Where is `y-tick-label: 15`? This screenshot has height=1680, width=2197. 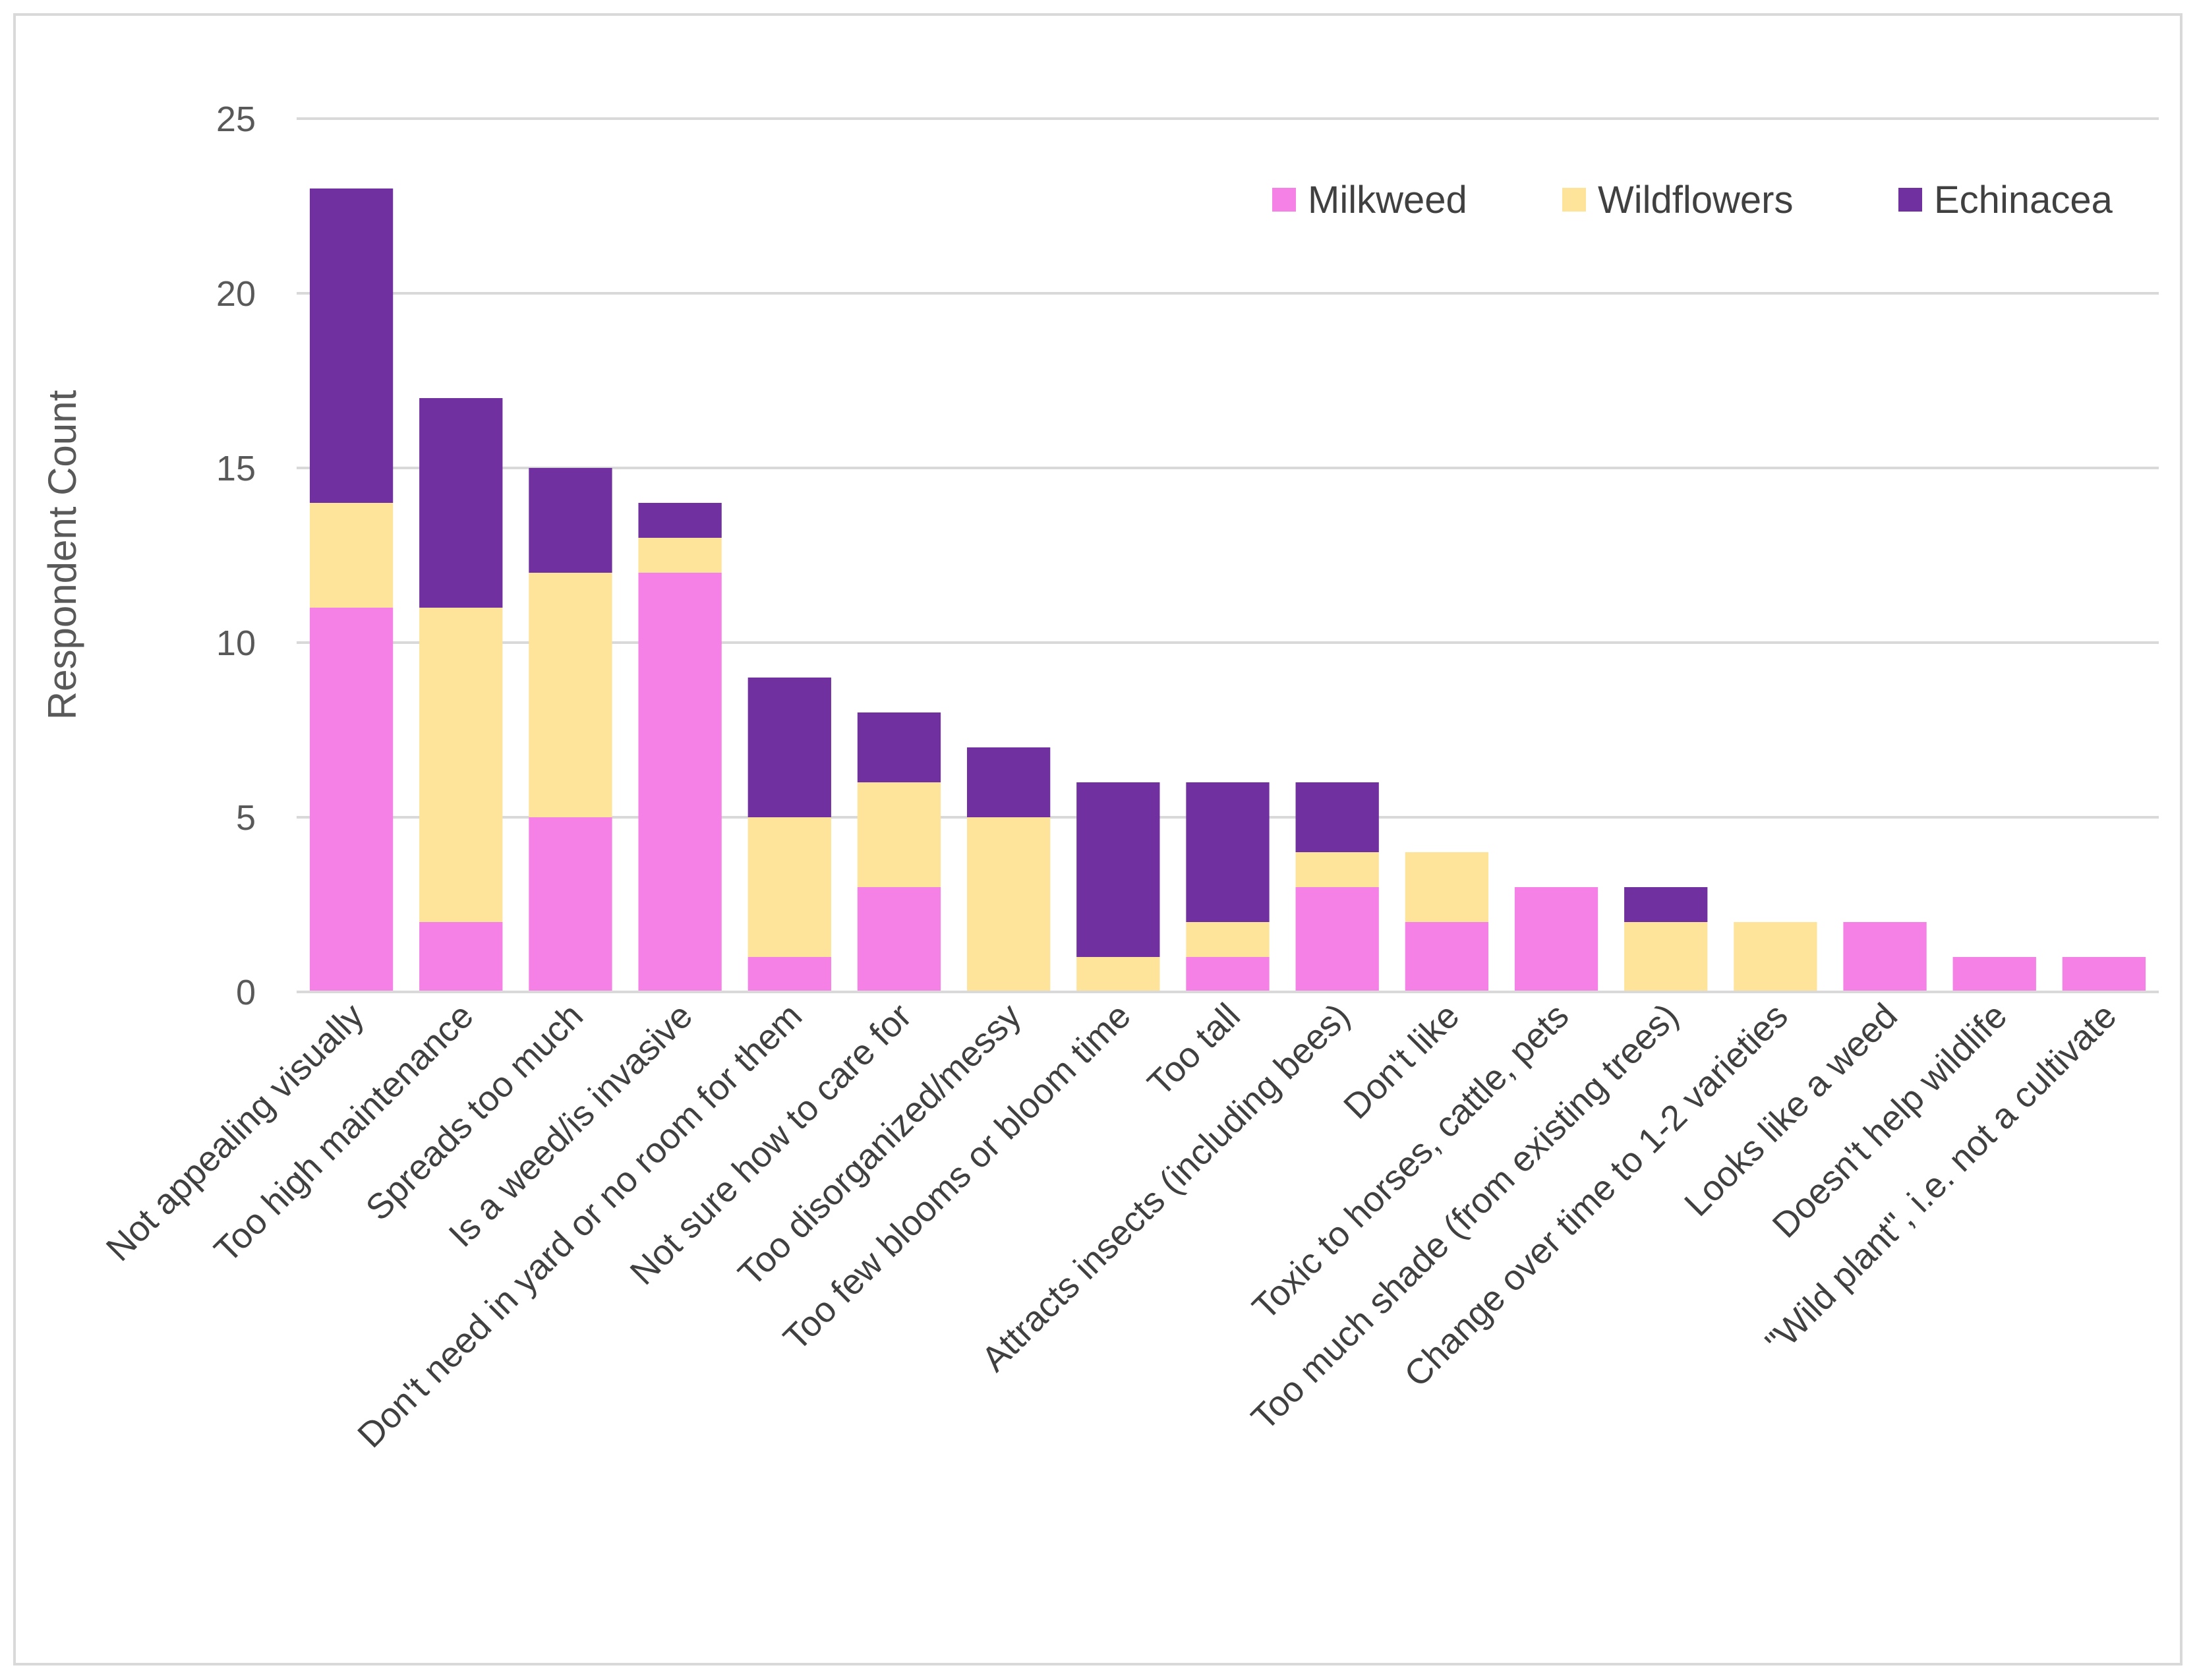
y-tick-label: 15 is located at coordinates (236, 468).